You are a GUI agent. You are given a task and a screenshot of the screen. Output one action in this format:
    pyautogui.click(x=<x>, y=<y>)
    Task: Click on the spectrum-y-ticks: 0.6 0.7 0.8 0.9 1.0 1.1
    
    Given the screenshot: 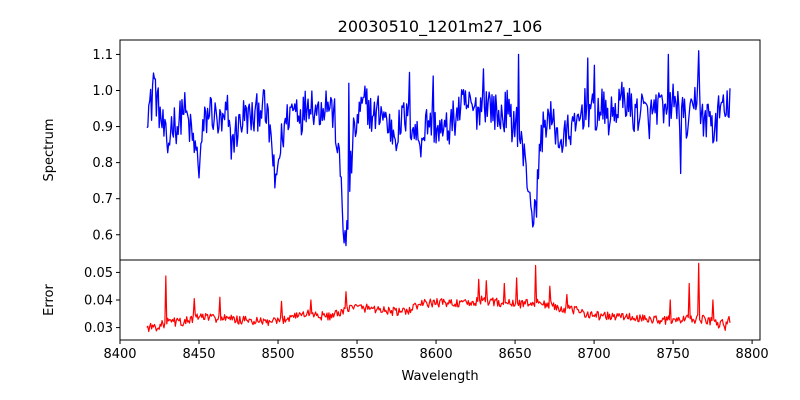 What is the action you would take?
    pyautogui.click(x=106, y=145)
    